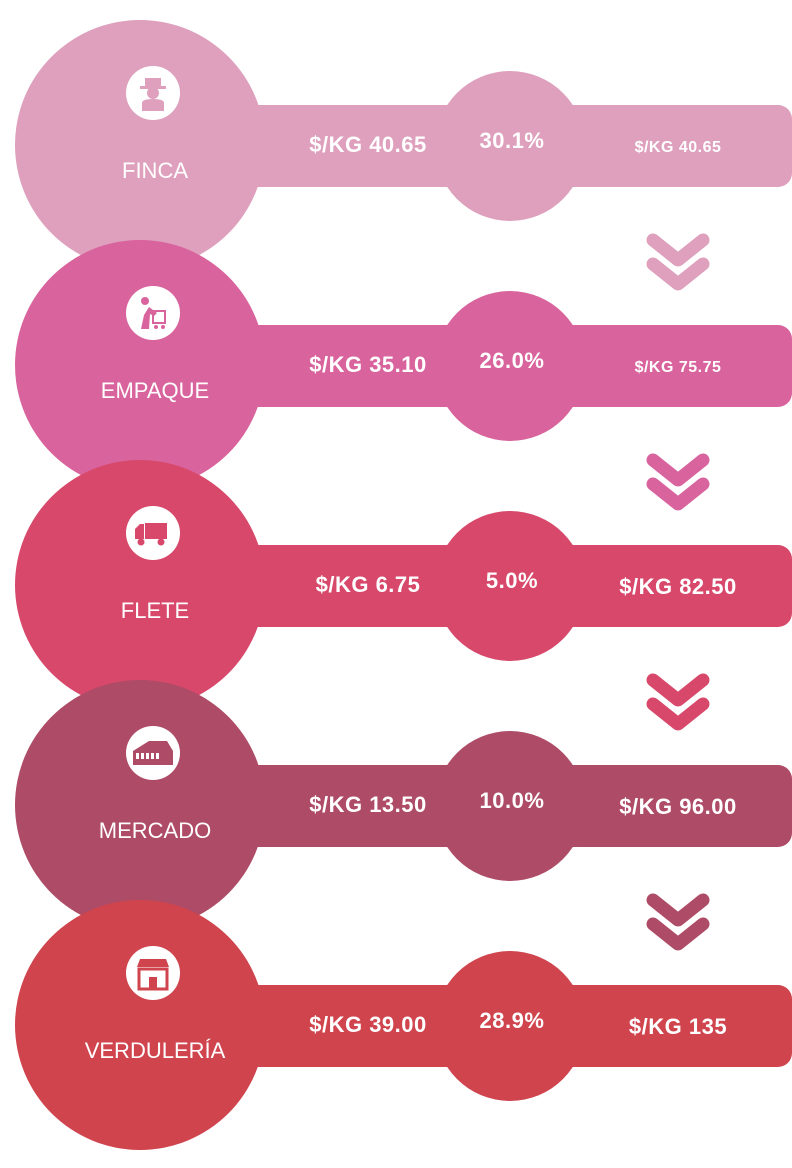  I want to click on stage-cost: $/KG 35.10, so click(368, 364).